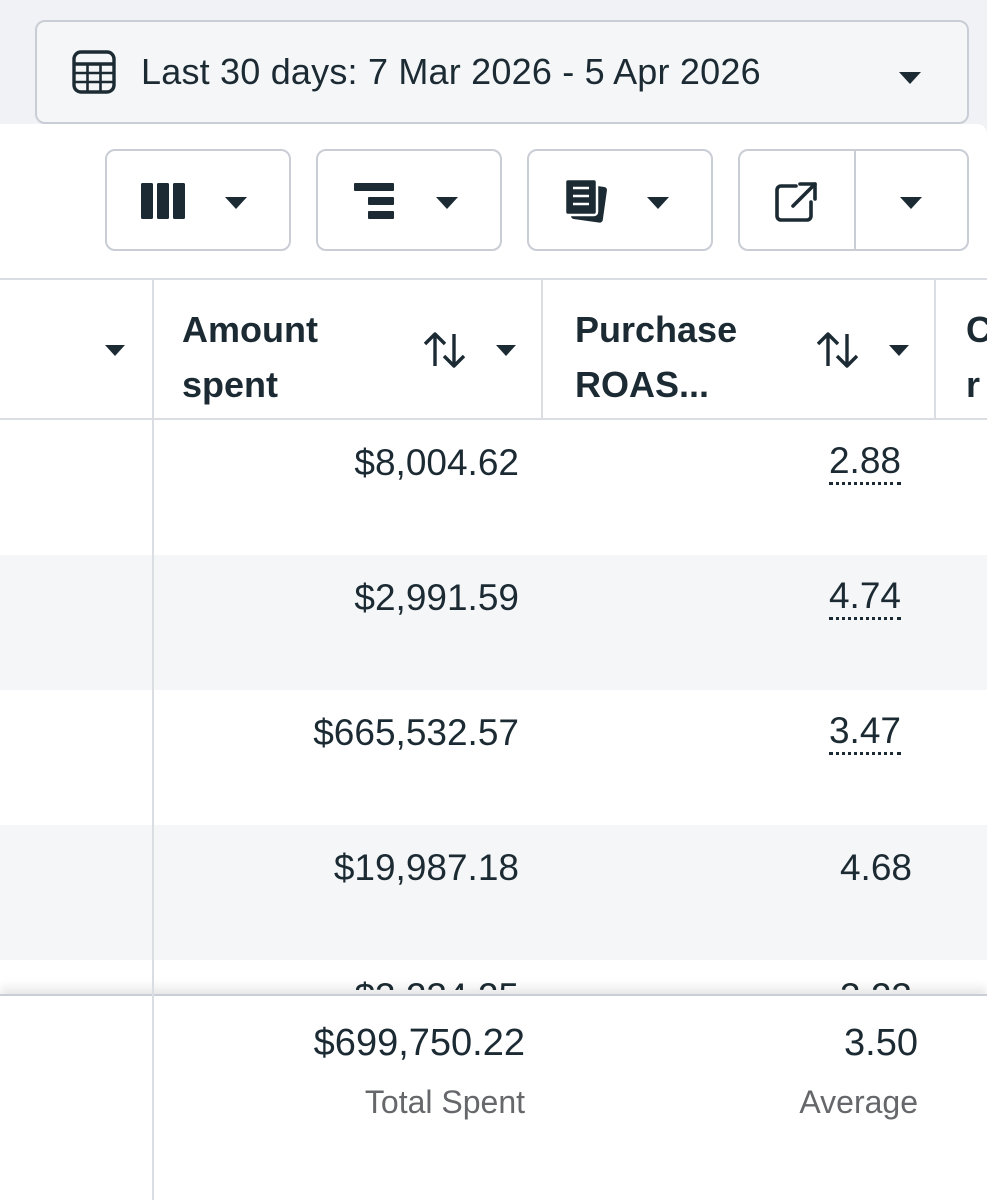 The image size is (987, 1200). I want to click on table-row: $2,991.59 4.74, so click(493, 622).